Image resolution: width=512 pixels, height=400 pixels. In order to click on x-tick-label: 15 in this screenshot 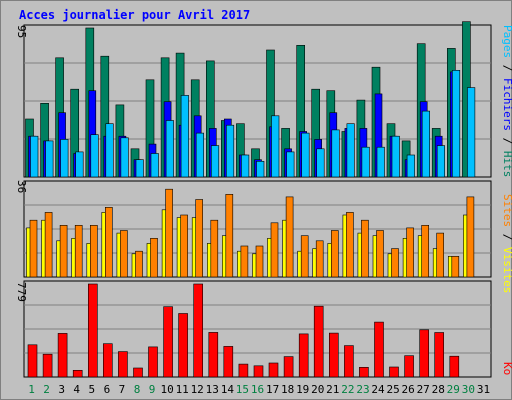, I will do `click(242, 389)`.